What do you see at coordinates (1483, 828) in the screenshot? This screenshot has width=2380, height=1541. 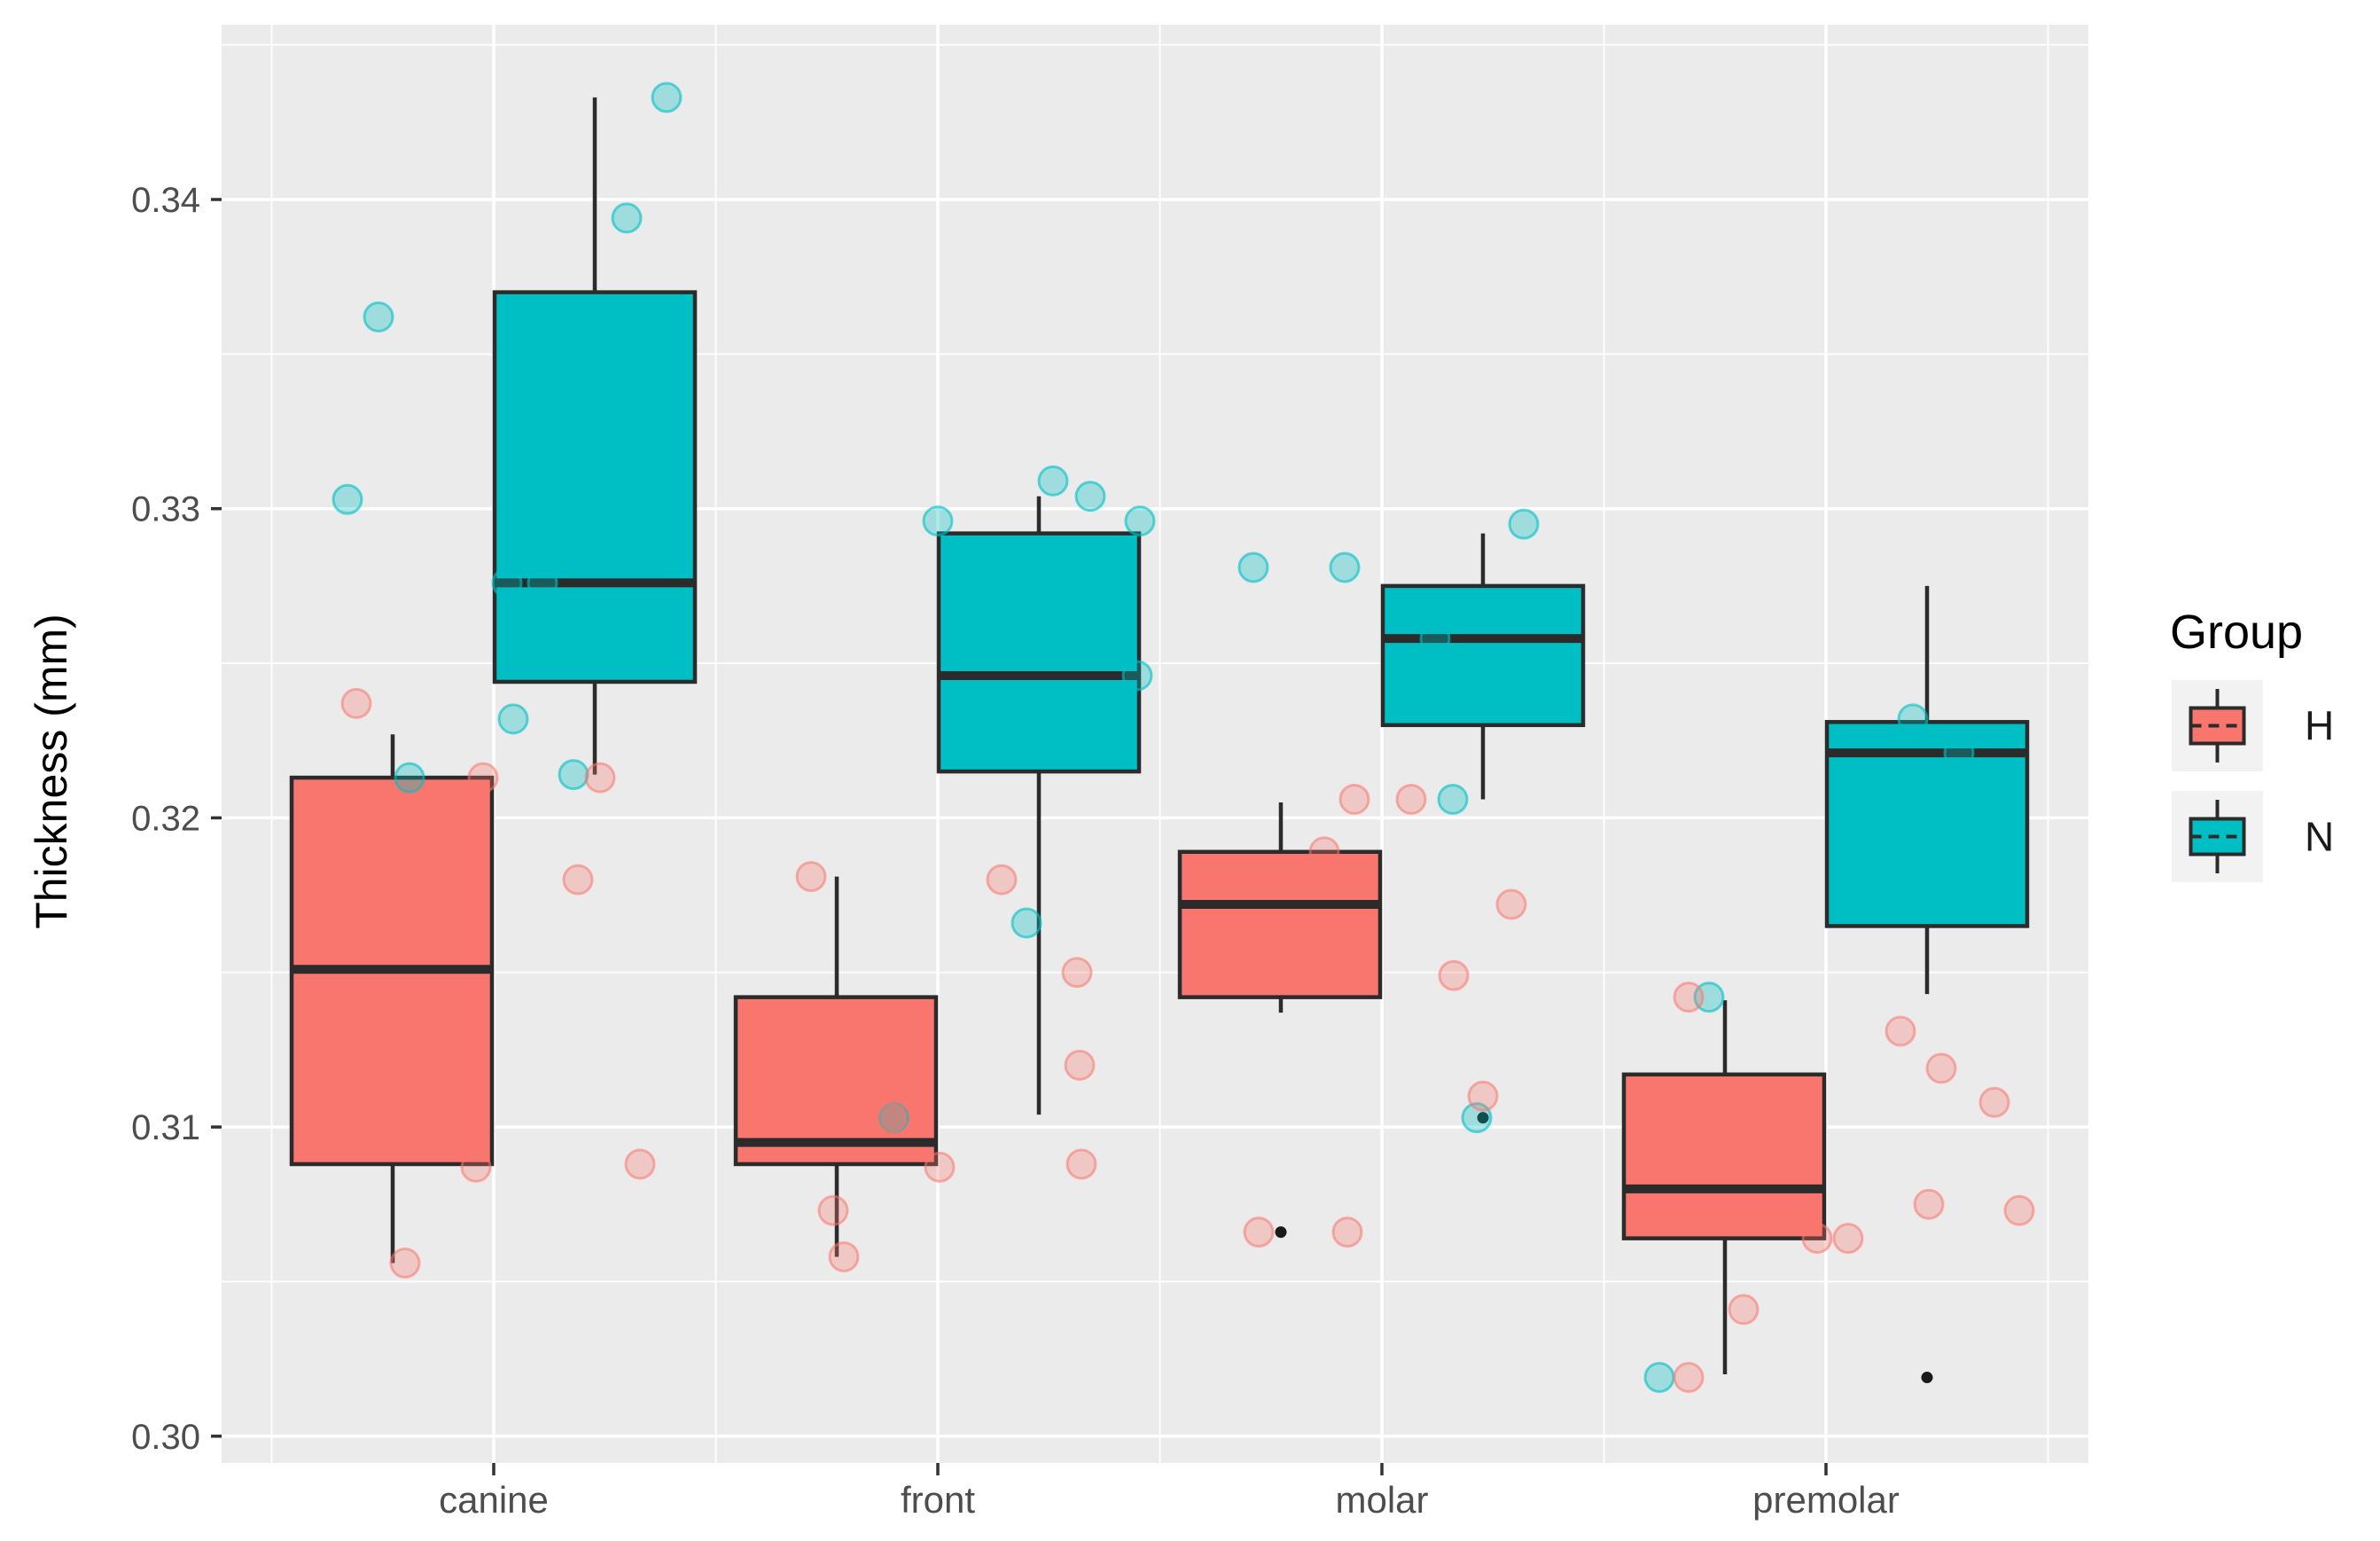 I see `box-molar-N` at bounding box center [1483, 828].